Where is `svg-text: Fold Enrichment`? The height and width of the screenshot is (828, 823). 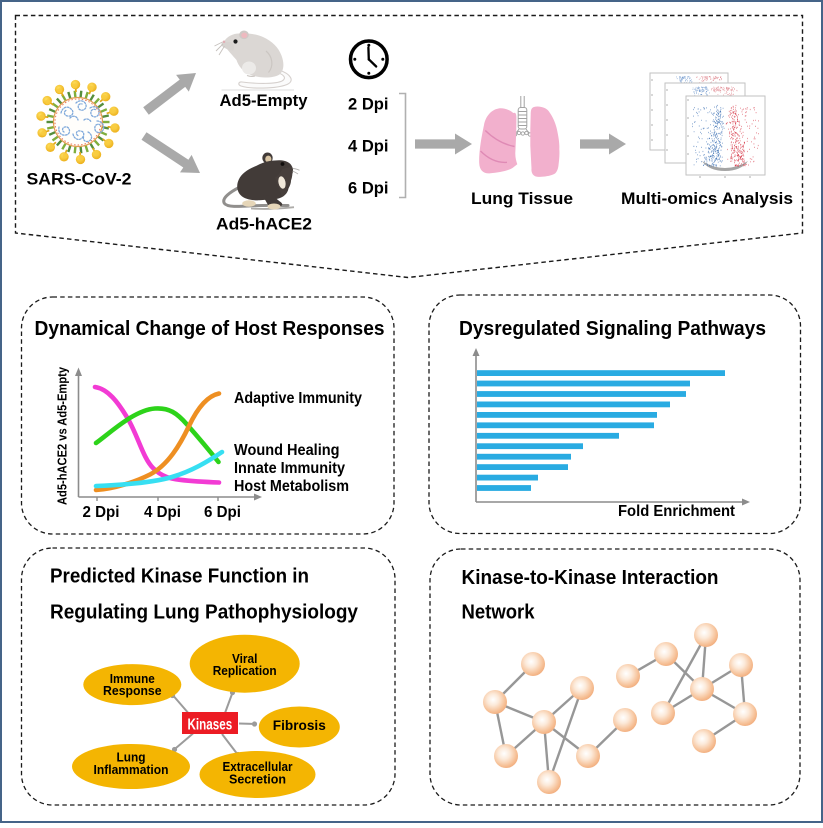 svg-text: Fold Enrichment is located at coordinates (676, 511).